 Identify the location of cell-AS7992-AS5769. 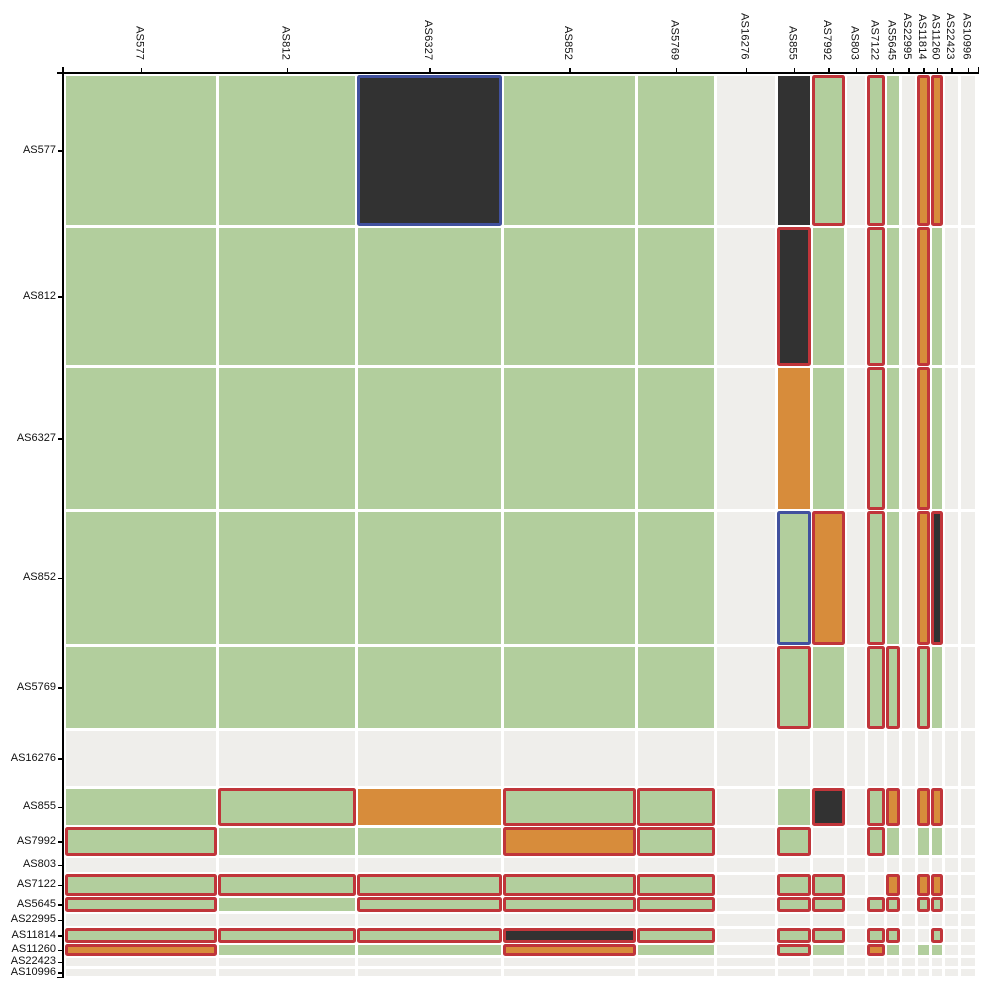
(675, 841).